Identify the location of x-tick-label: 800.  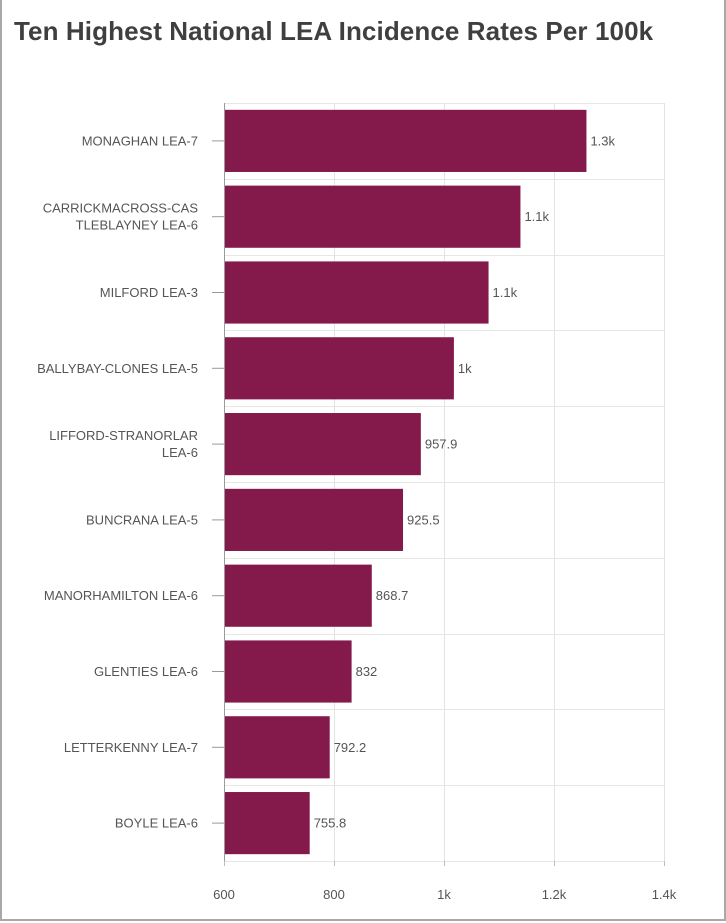
(334, 894).